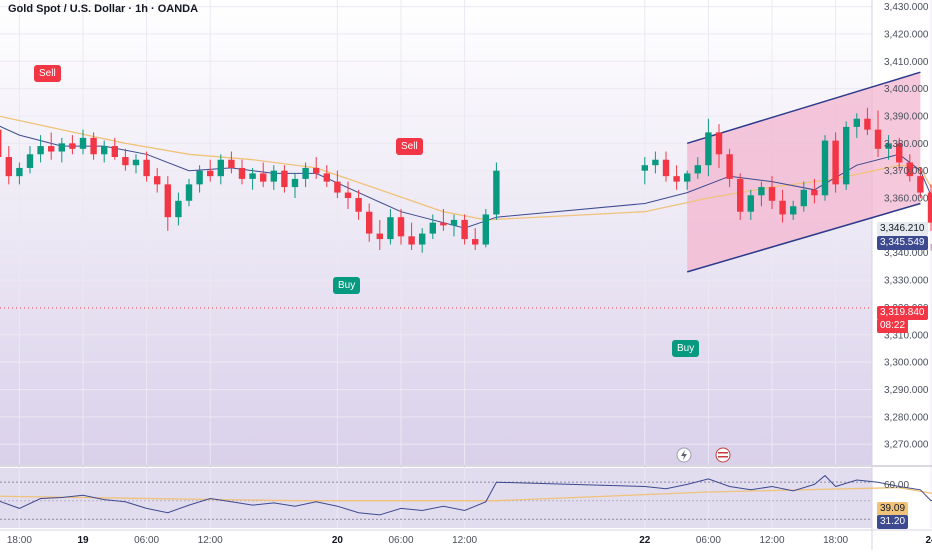 The height and width of the screenshot is (555, 932). Describe the element at coordinates (803, 108) in the screenshot. I see `ascending-channel-upper` at that location.